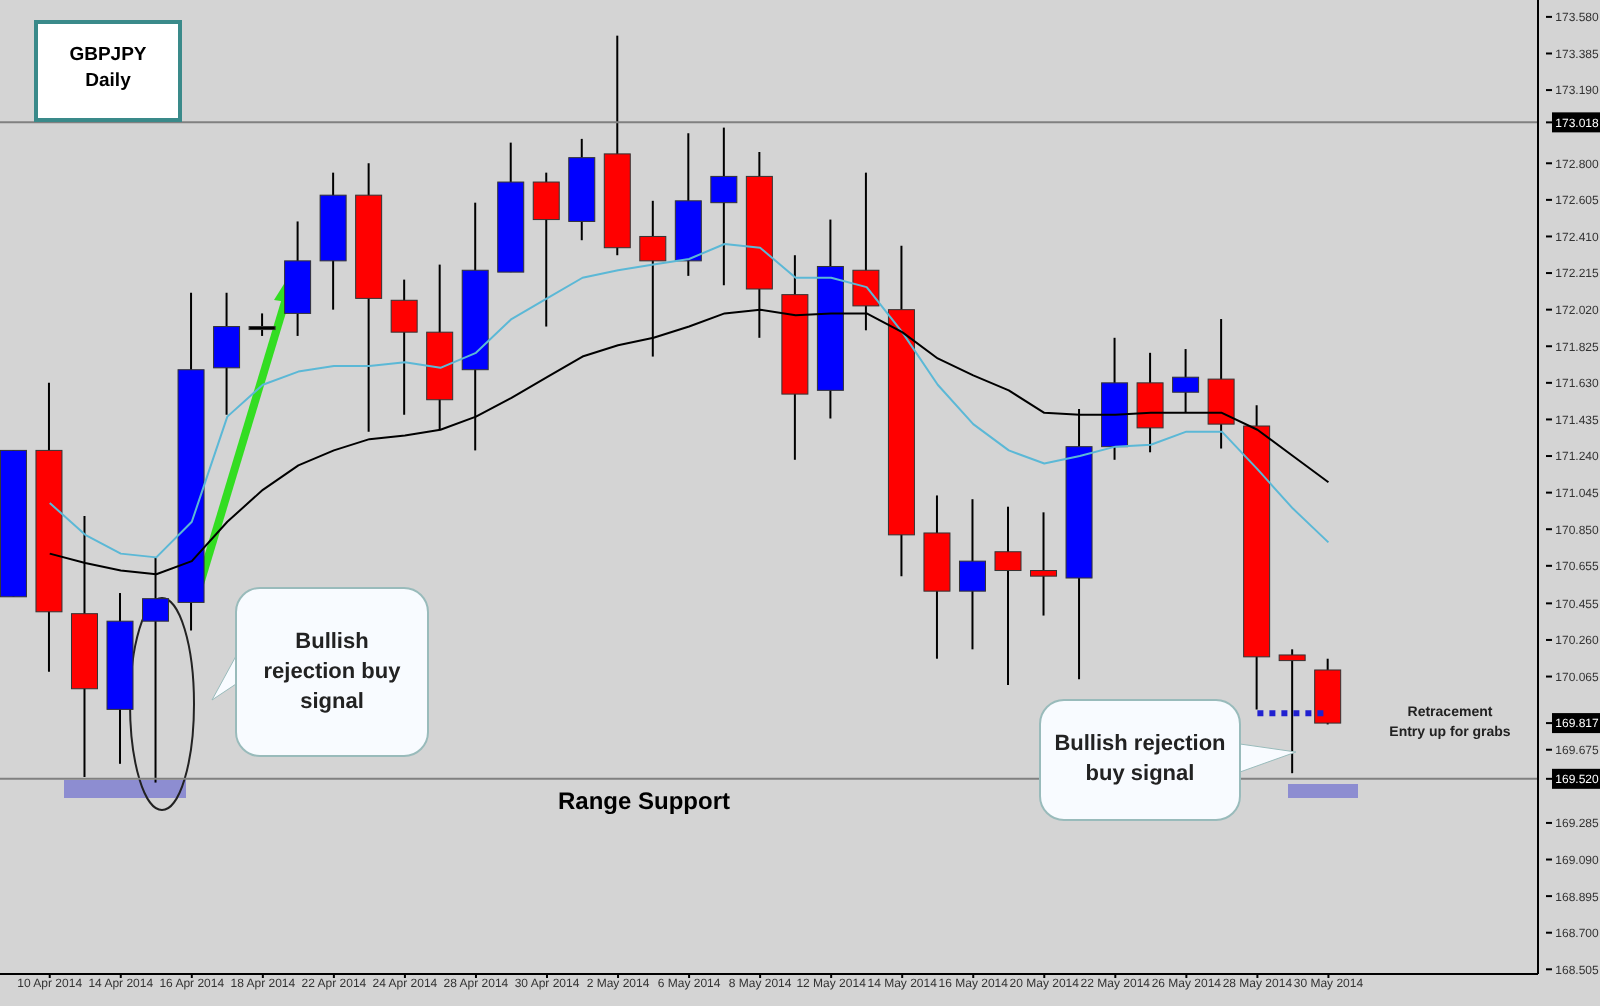 This screenshot has height=1006, width=1600. I want to click on text: Daily, so click(108, 81).